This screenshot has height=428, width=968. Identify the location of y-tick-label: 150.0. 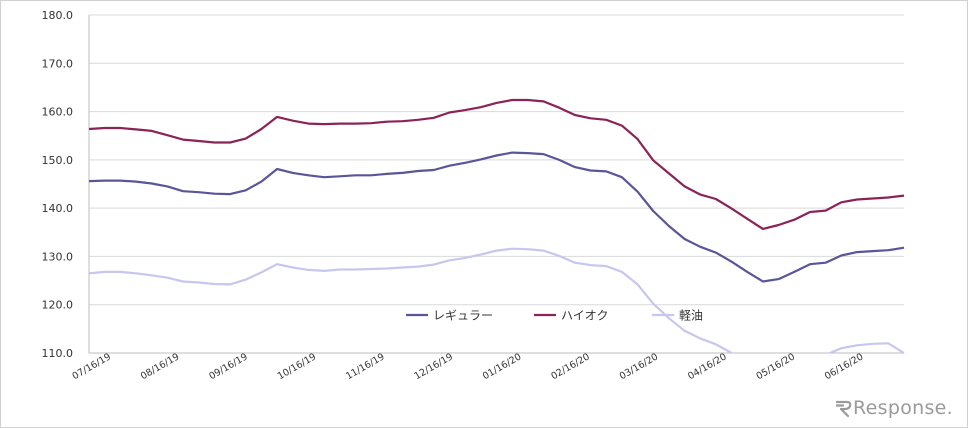
(58, 160).